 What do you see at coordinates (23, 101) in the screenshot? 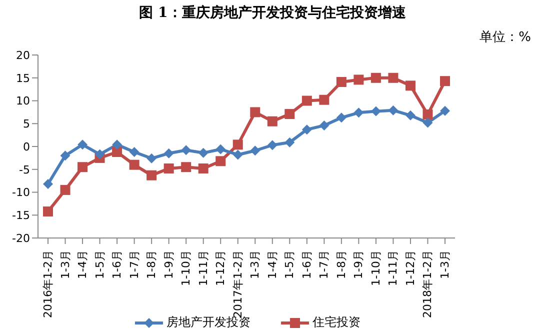
I see `y-tick-label: 10` at bounding box center [23, 101].